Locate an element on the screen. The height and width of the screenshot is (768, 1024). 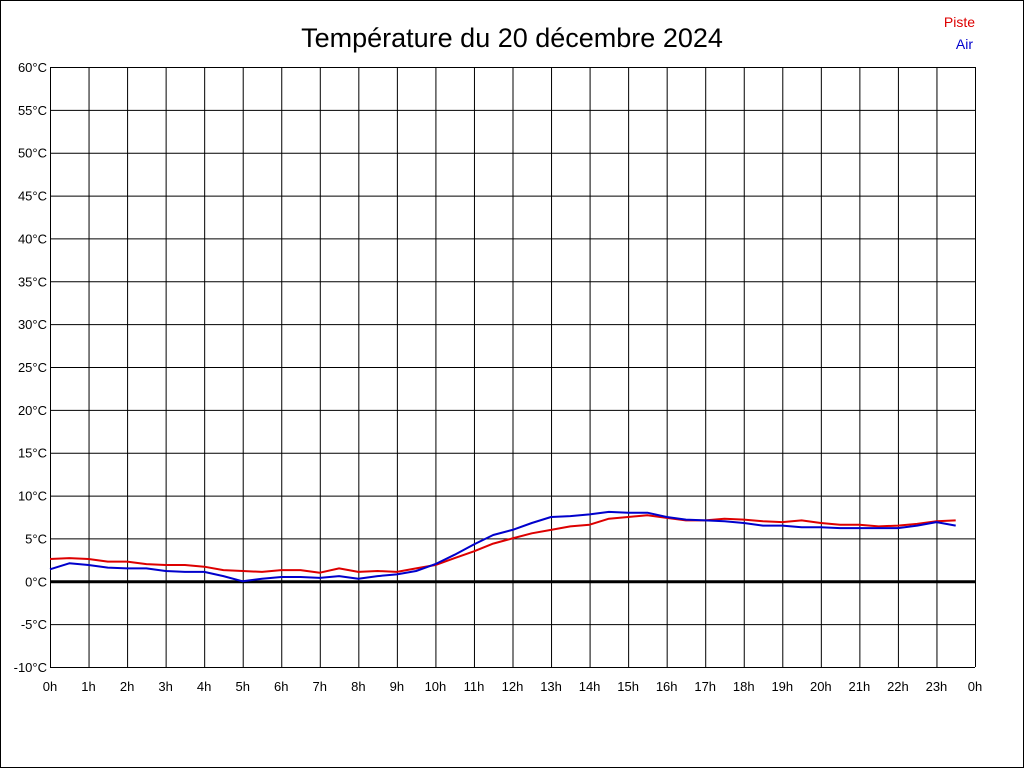
x-tick-label: 6h is located at coordinates (281, 686).